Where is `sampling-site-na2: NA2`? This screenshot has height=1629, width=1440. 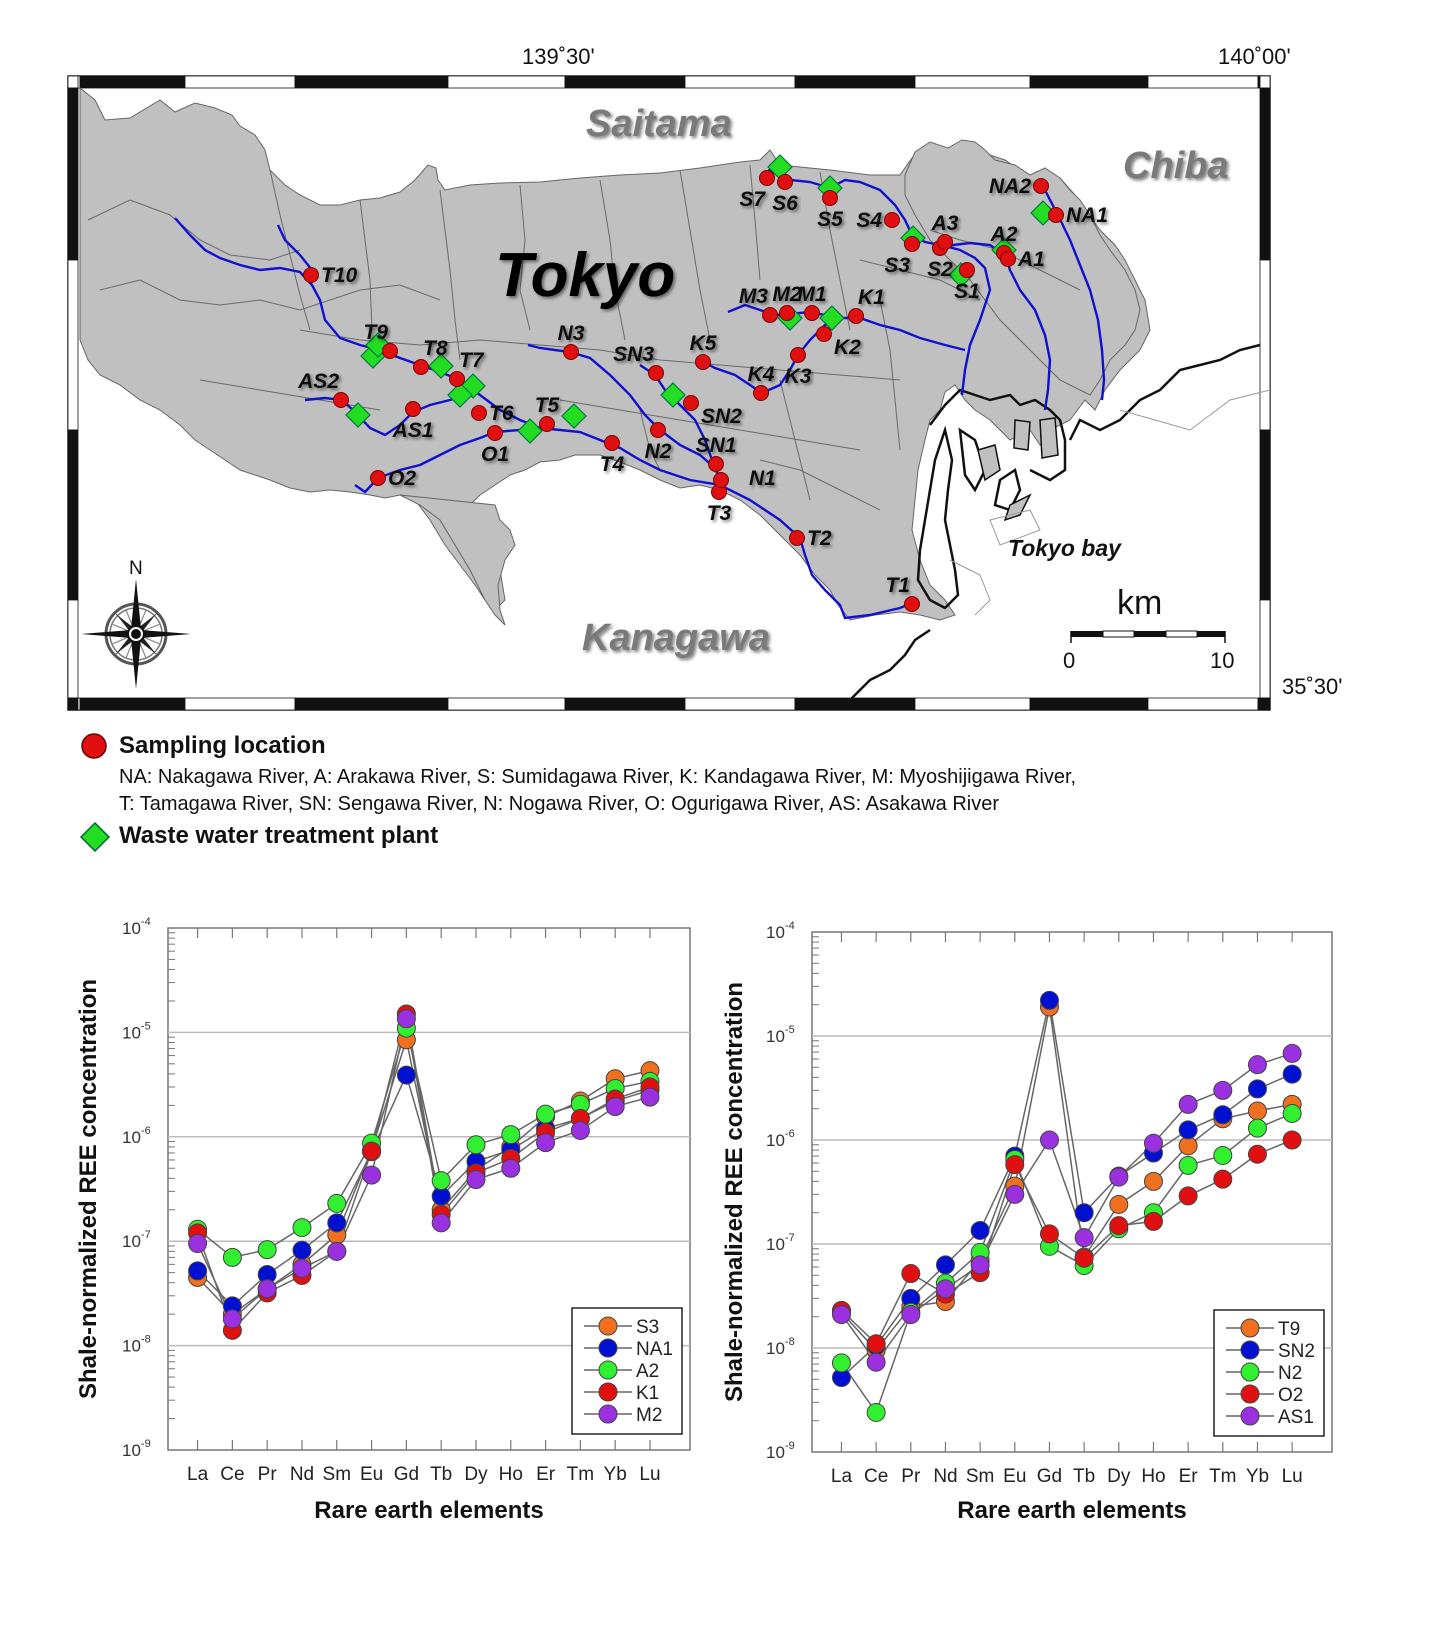
sampling-site-na2: NA2 is located at coordinates (1019, 186).